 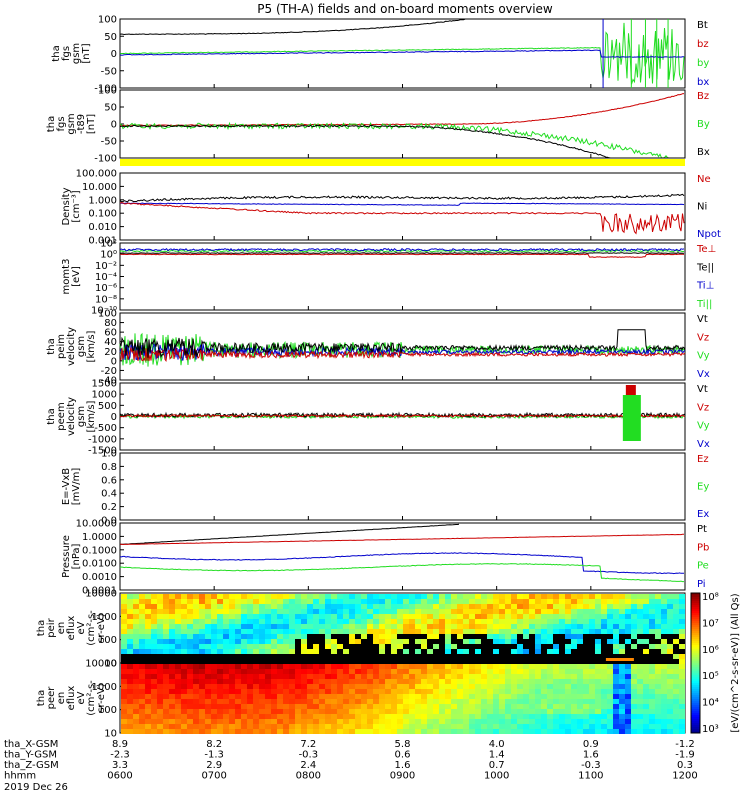 What do you see at coordinates (496, 776) in the screenshot?
I see `ephemeris-value: 1000` at bounding box center [496, 776].